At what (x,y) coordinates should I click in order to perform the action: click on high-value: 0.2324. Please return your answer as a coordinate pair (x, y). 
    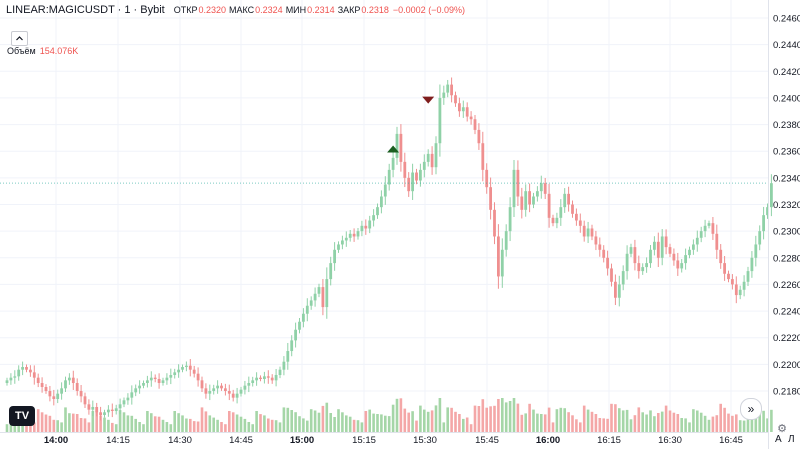
    Looking at the image, I should click on (269, 10).